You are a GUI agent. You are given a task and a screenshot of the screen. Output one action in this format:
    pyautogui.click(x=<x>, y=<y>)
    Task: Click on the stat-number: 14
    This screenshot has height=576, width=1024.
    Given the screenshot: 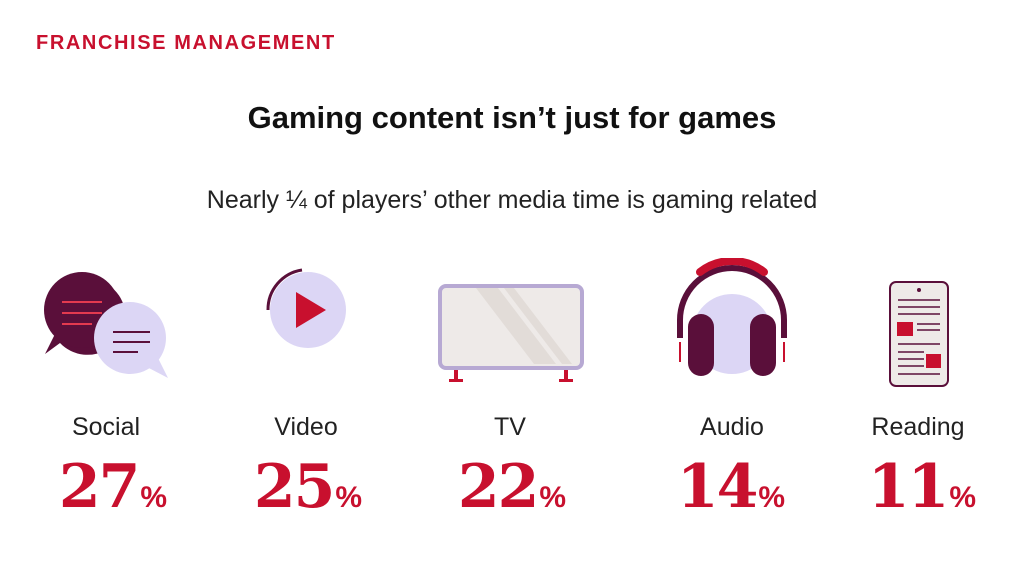 What is the action you would take?
    pyautogui.click(x=717, y=487)
    